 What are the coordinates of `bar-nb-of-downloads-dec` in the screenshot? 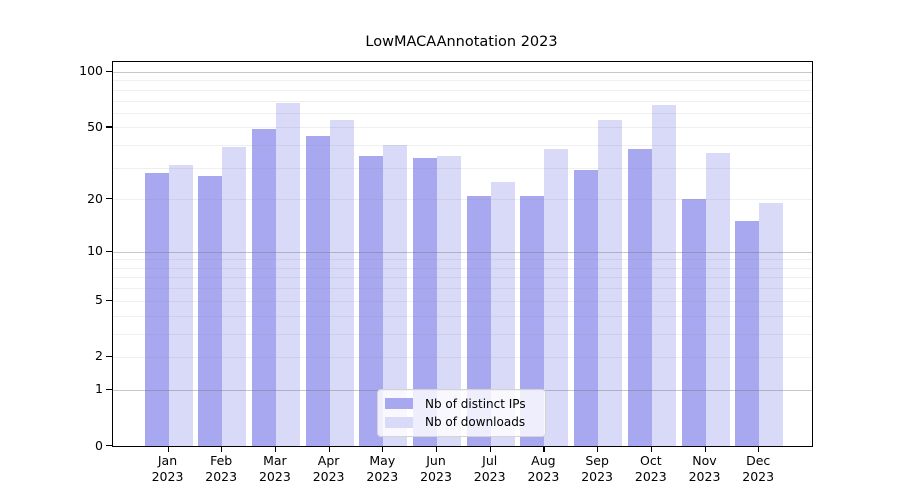 It's located at (771, 324).